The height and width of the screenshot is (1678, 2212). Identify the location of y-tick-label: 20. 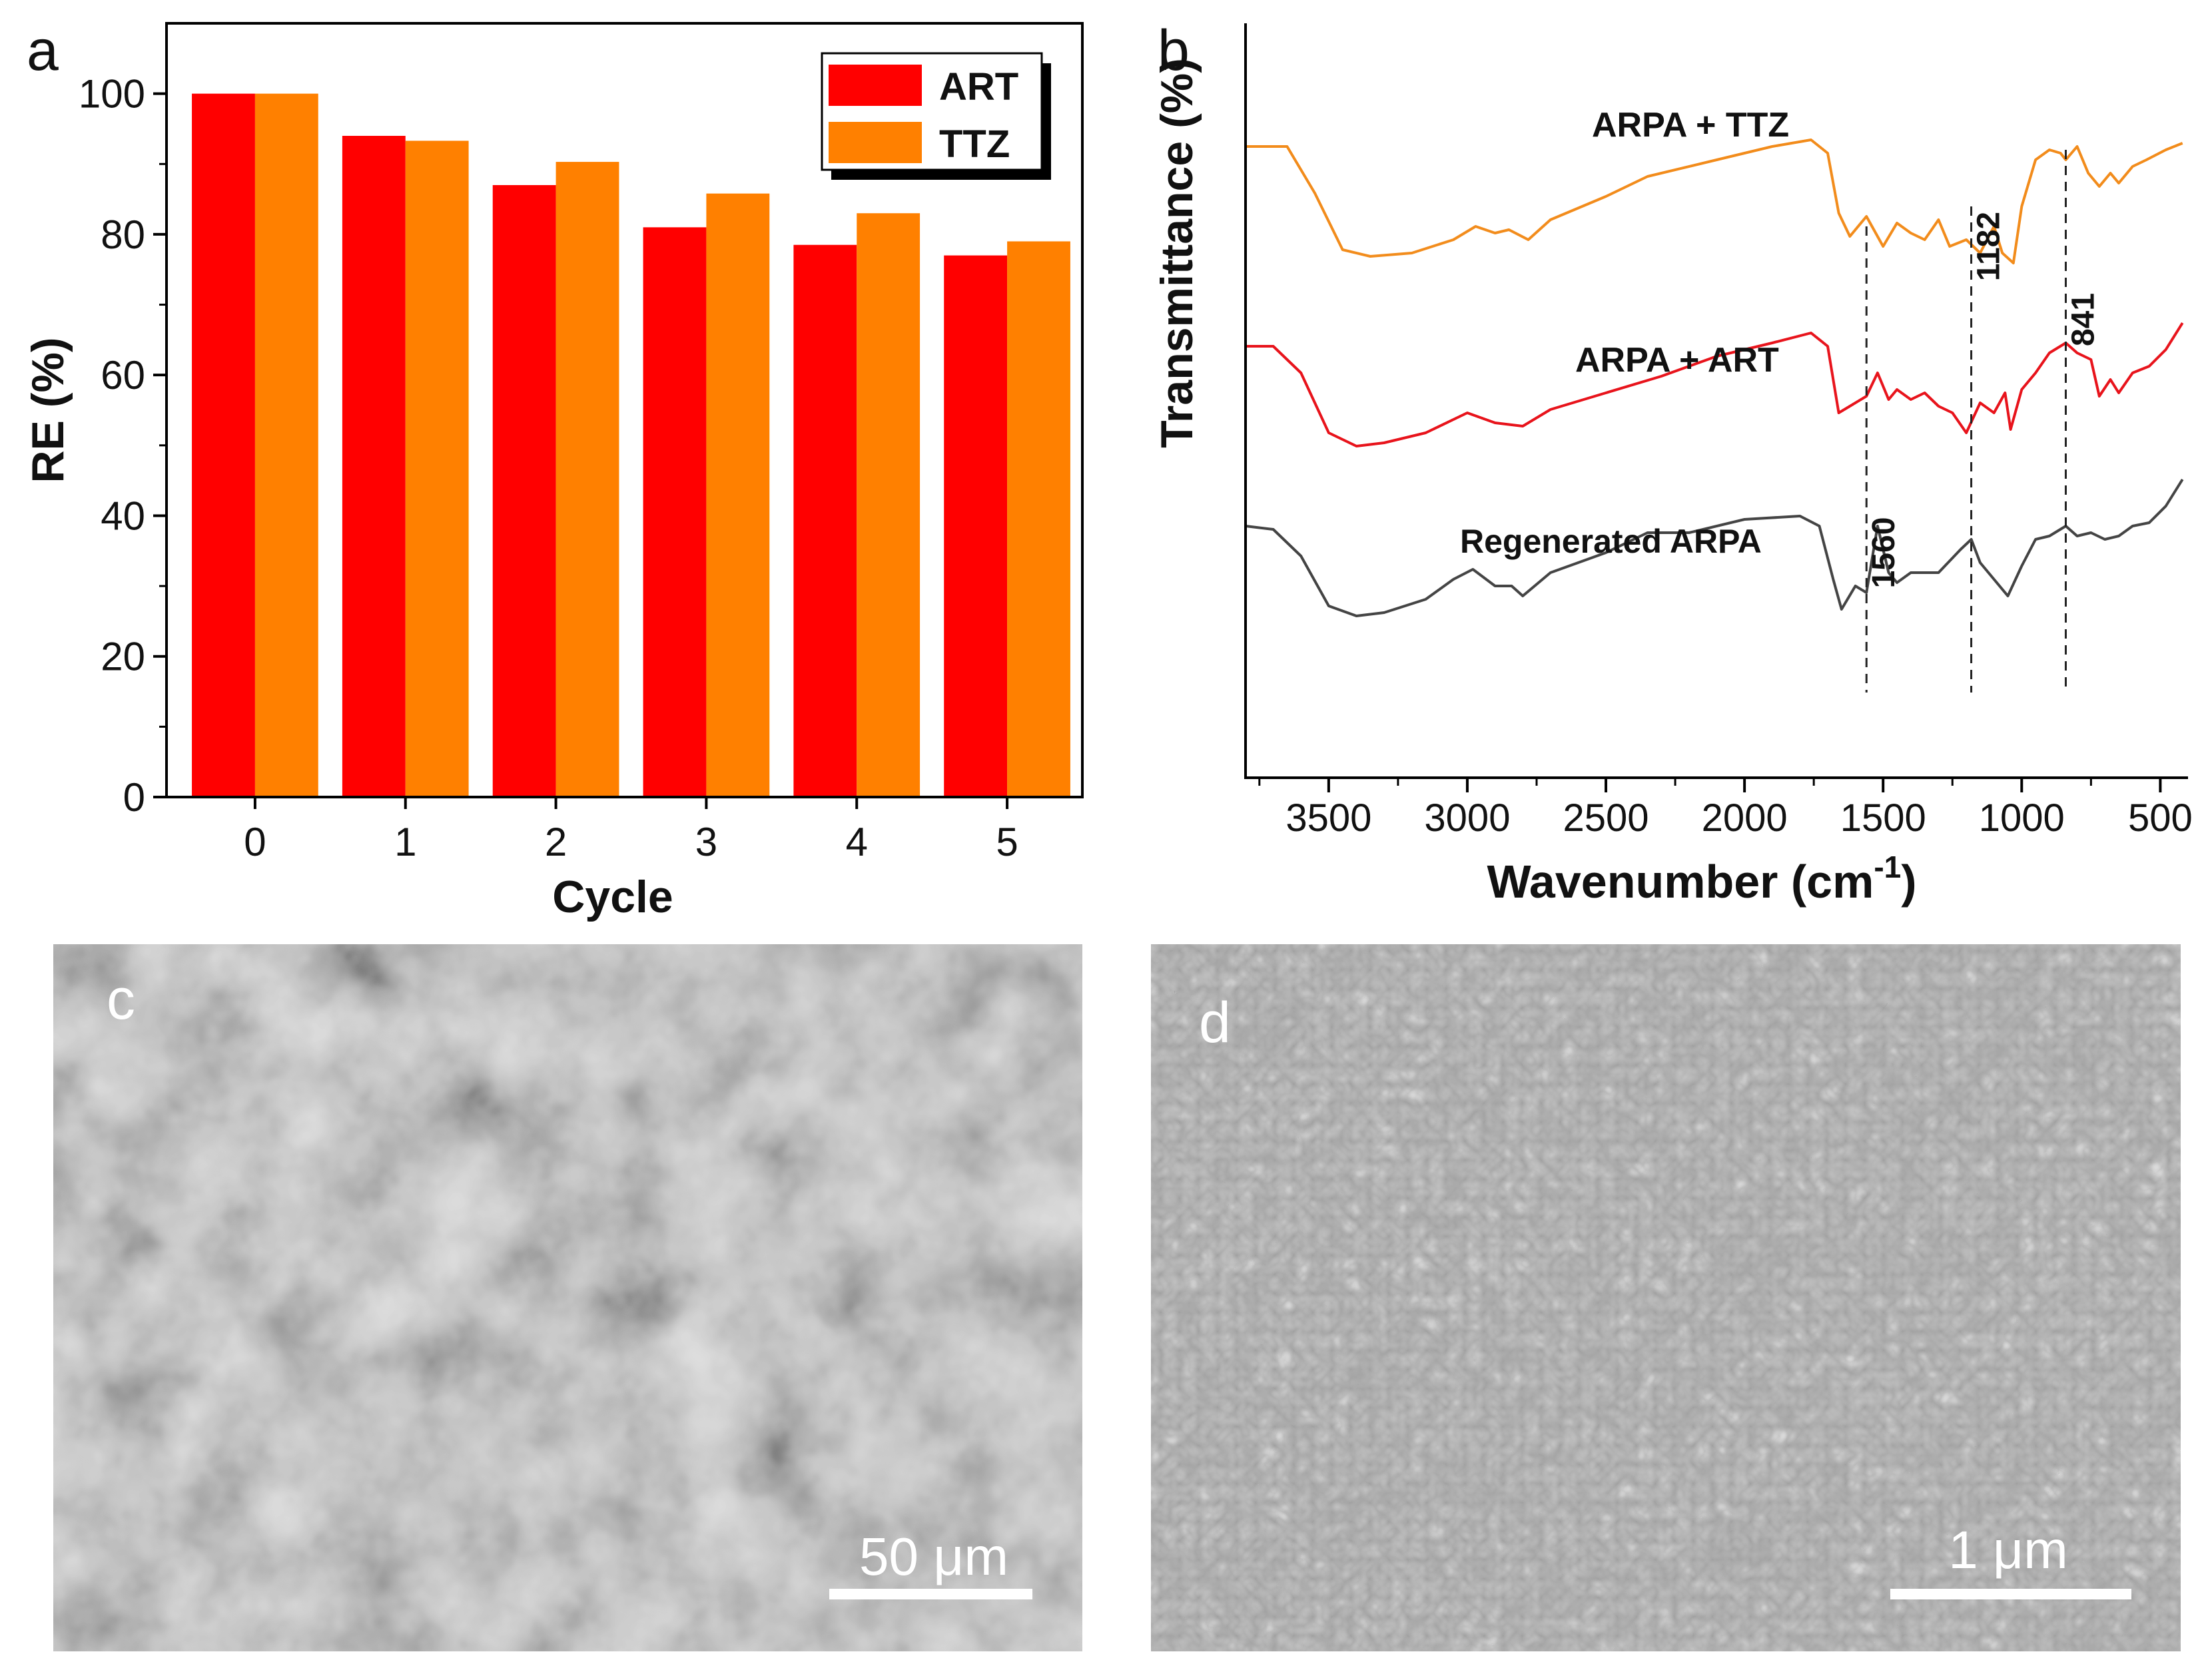
(123, 657).